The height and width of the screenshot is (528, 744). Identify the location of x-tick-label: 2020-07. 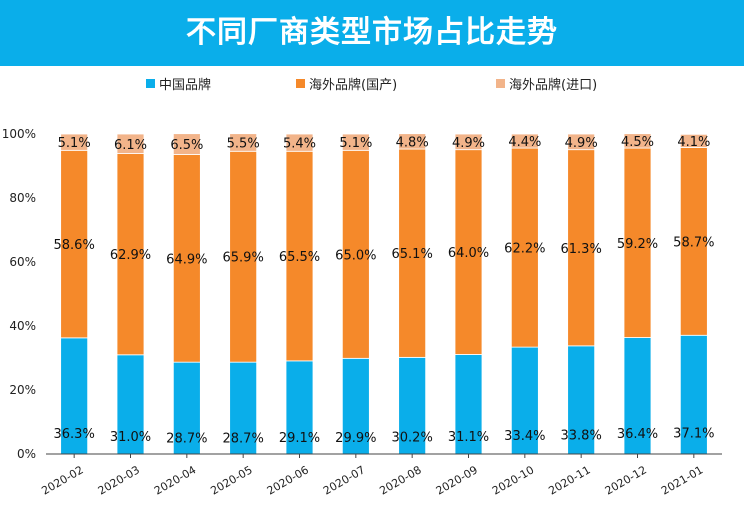
(344, 480).